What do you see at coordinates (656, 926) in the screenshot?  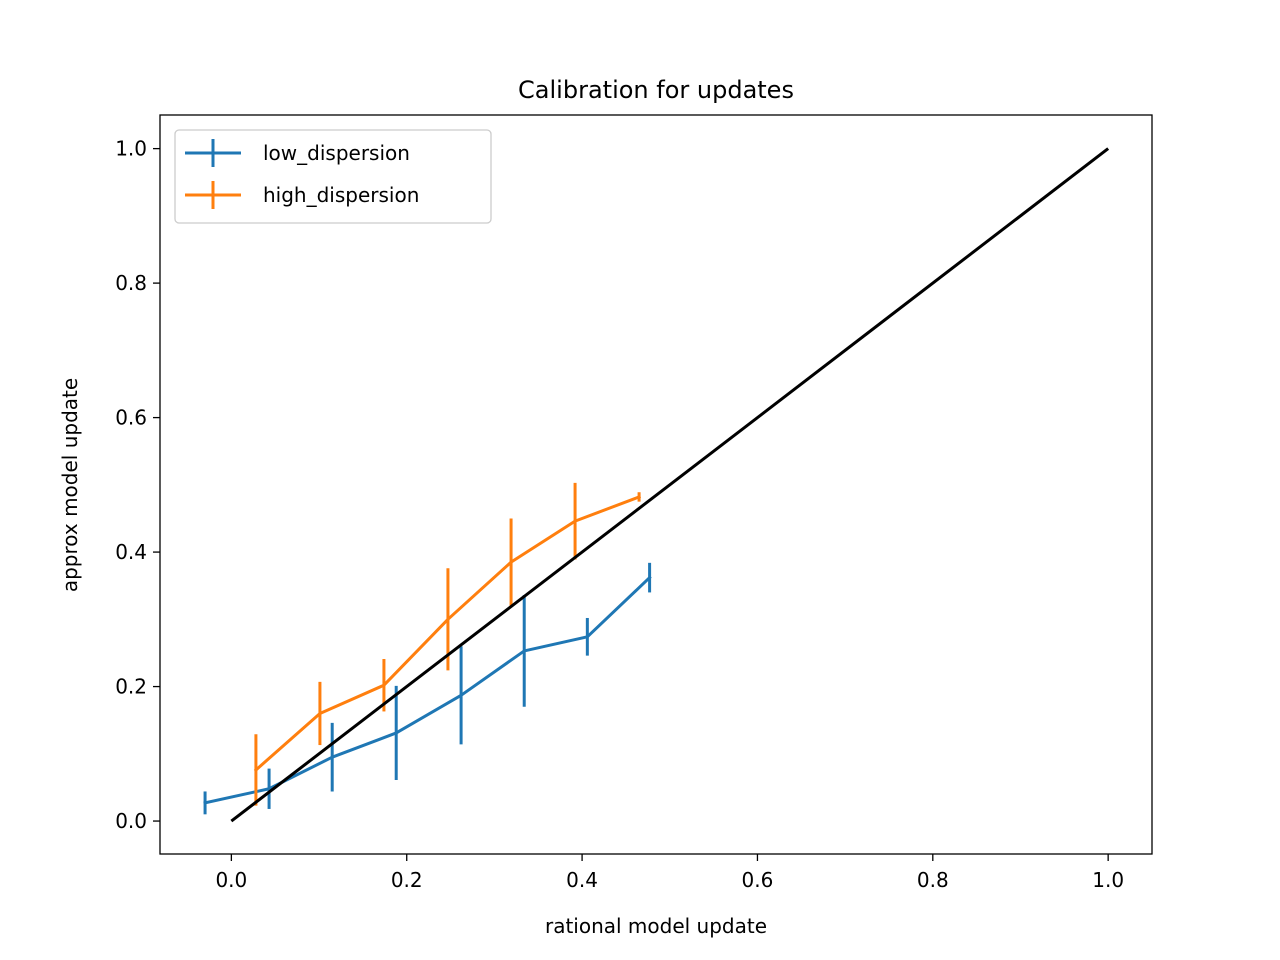 I see `x-axis-label: rational model update` at bounding box center [656, 926].